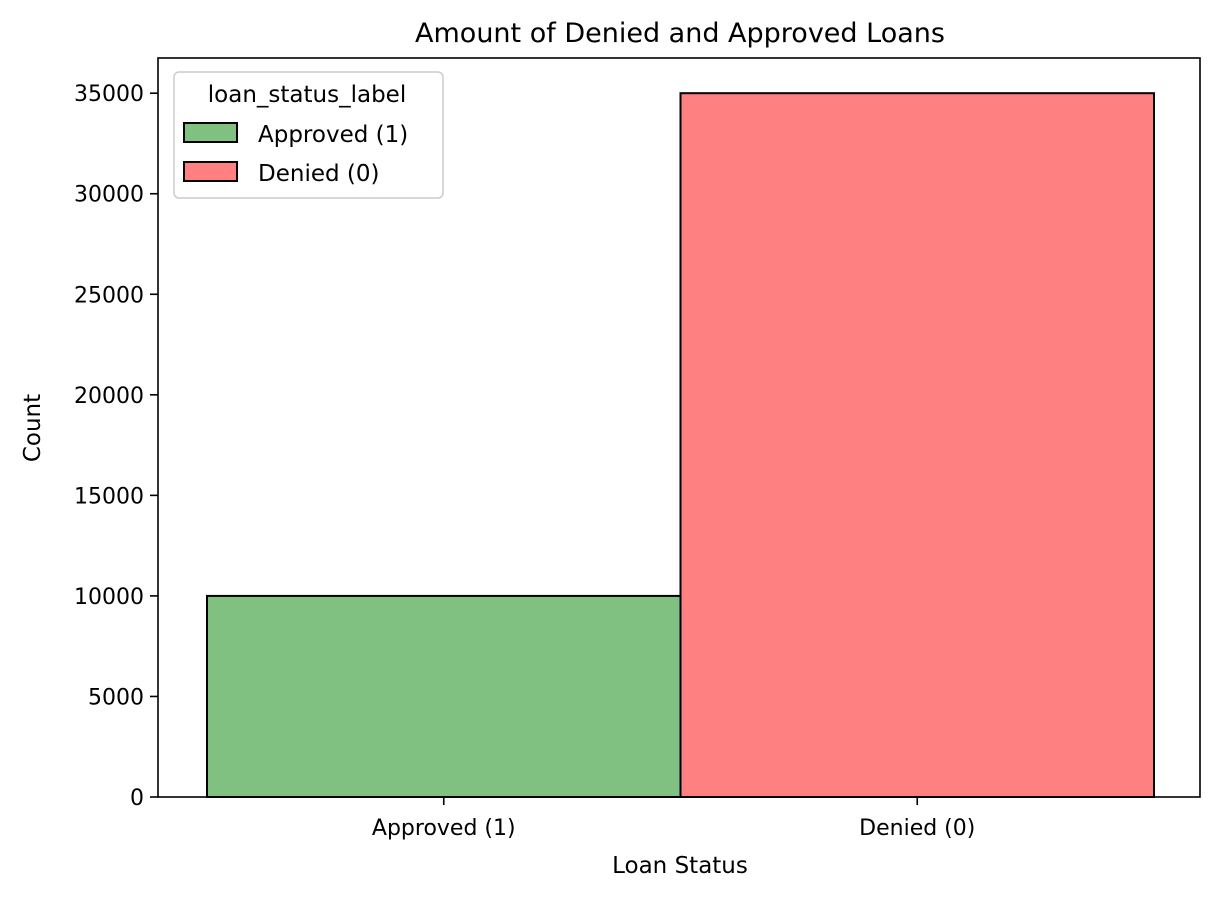 The height and width of the screenshot is (902, 1220). Describe the element at coordinates (444, 828) in the screenshot. I see `x-tick-label: Approved (1)` at that location.